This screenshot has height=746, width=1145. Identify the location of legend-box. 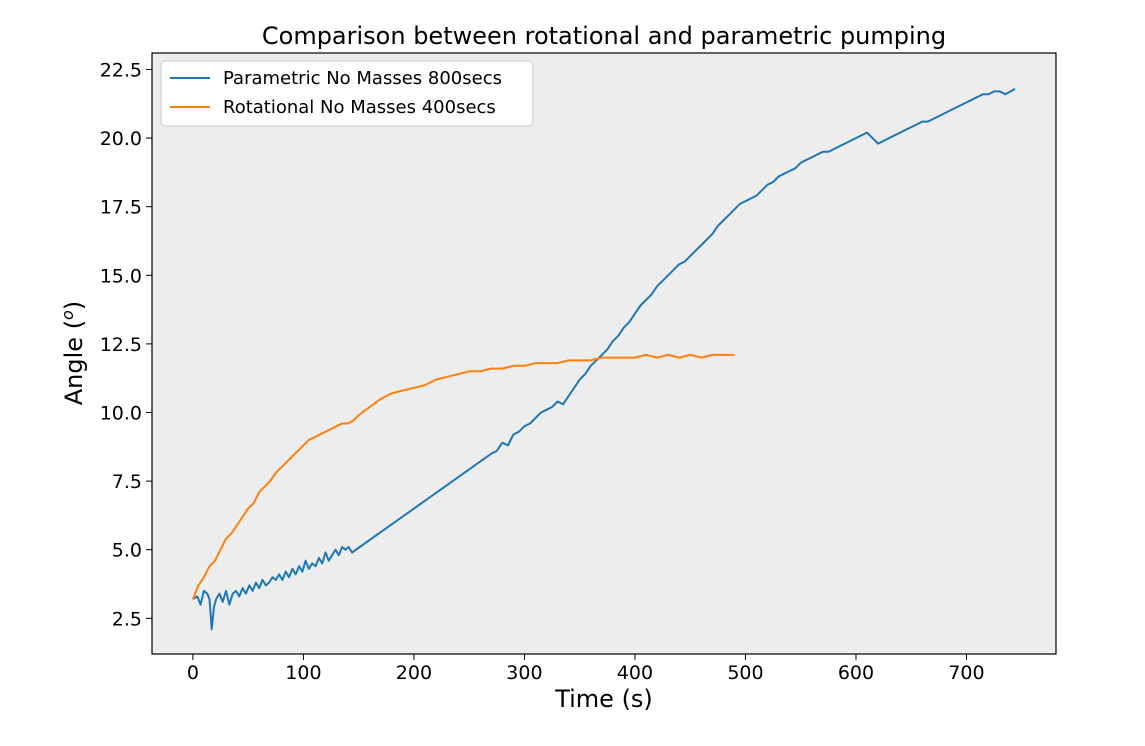
(347, 93).